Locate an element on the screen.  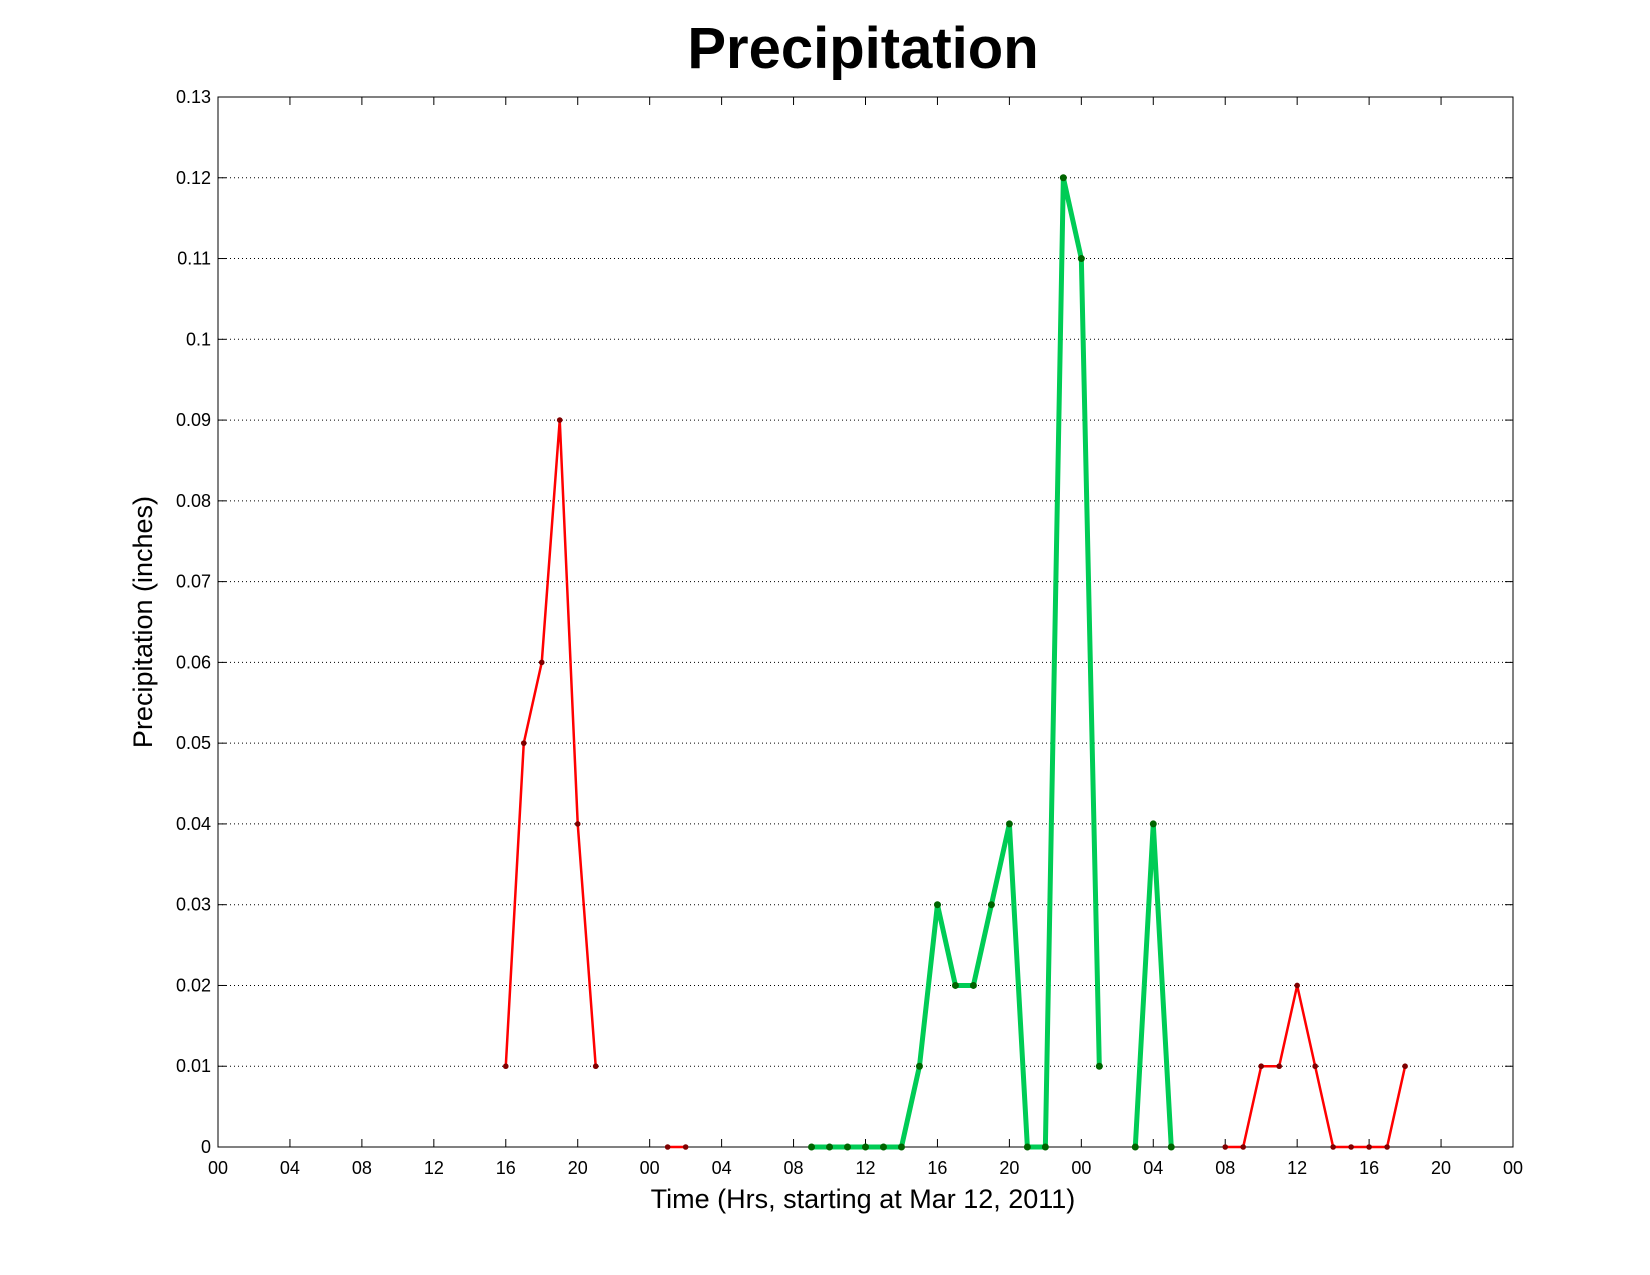
y-tick-label: 0.06 is located at coordinates (193, 662).